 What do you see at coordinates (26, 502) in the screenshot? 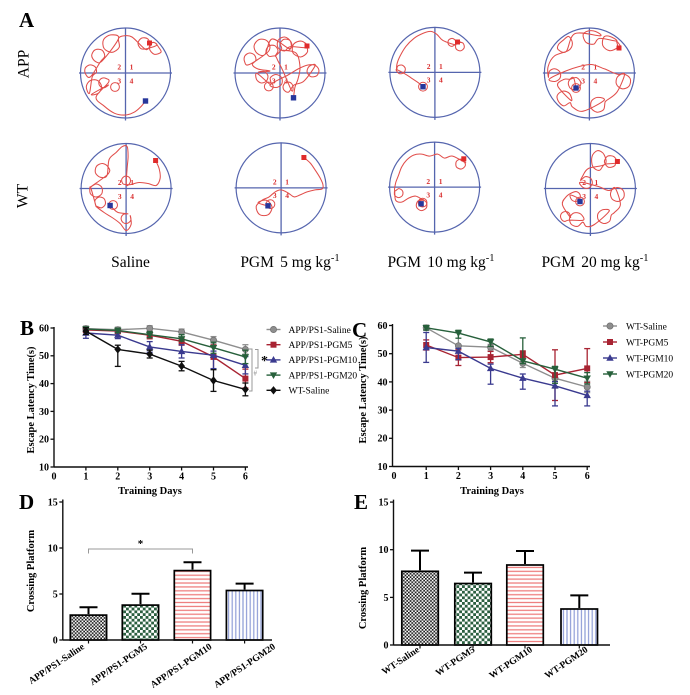
I see `svg-text: D` at bounding box center [26, 502].